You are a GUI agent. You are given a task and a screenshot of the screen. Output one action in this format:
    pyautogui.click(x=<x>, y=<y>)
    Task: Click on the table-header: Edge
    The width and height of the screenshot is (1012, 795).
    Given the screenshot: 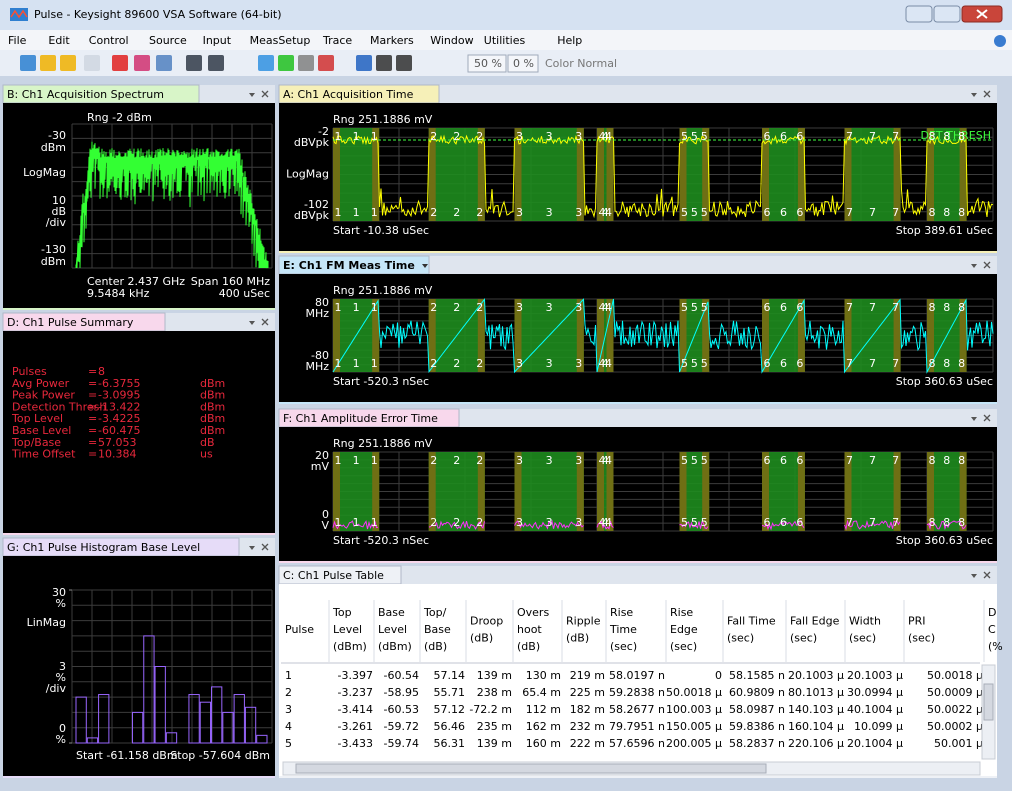 What is the action you would take?
    pyautogui.click(x=684, y=629)
    